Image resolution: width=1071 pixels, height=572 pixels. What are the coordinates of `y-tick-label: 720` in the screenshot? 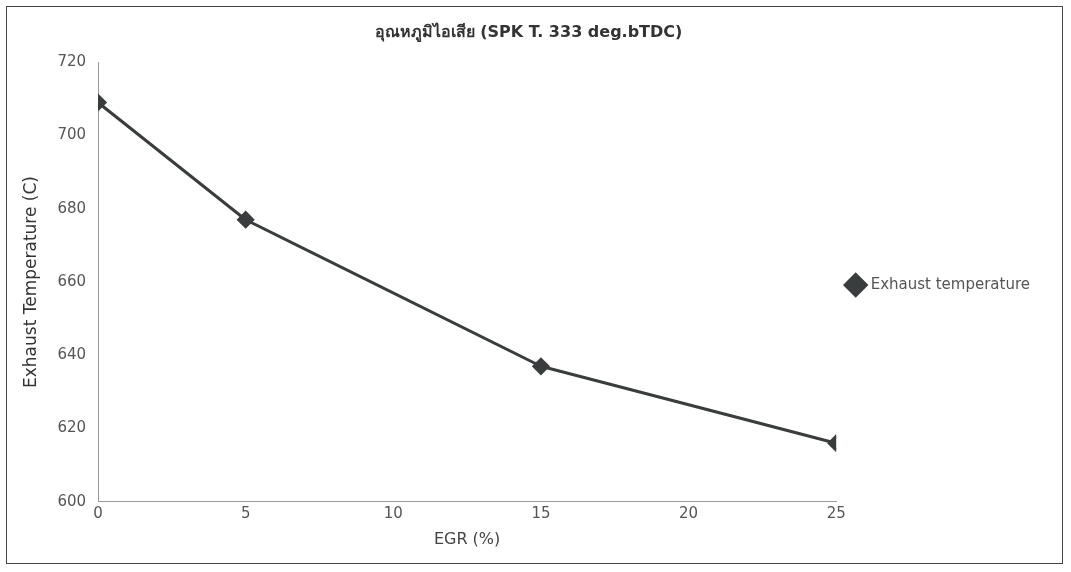 It's located at (72, 61).